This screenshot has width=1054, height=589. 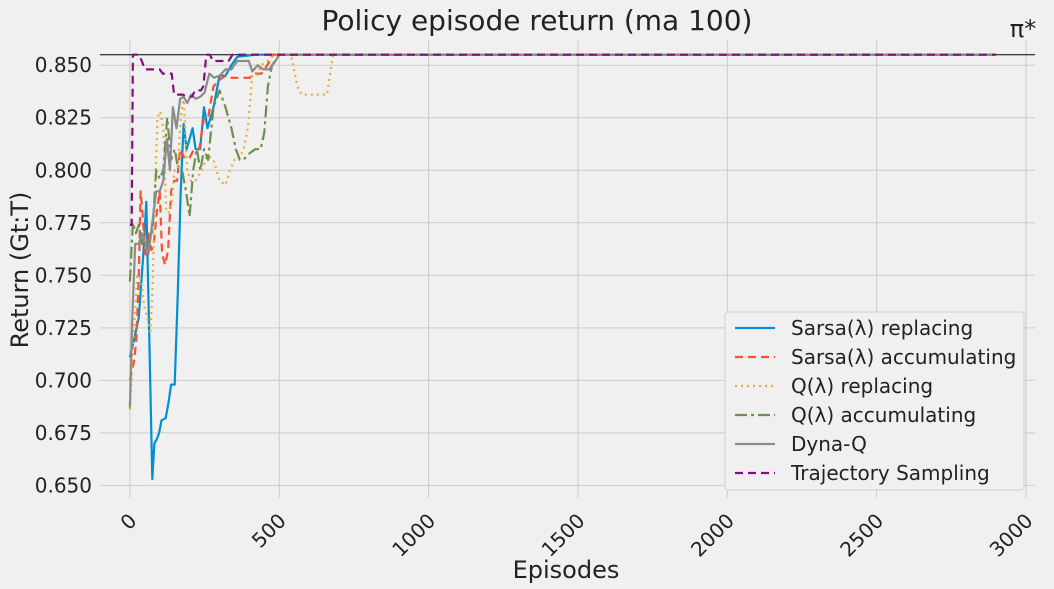 I want to click on legend-box, so click(x=874, y=401).